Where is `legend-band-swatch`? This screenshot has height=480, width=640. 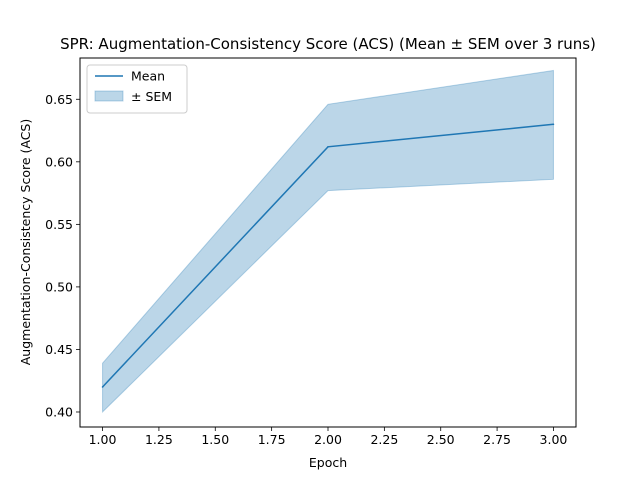
legend-band-swatch is located at coordinates (109, 96).